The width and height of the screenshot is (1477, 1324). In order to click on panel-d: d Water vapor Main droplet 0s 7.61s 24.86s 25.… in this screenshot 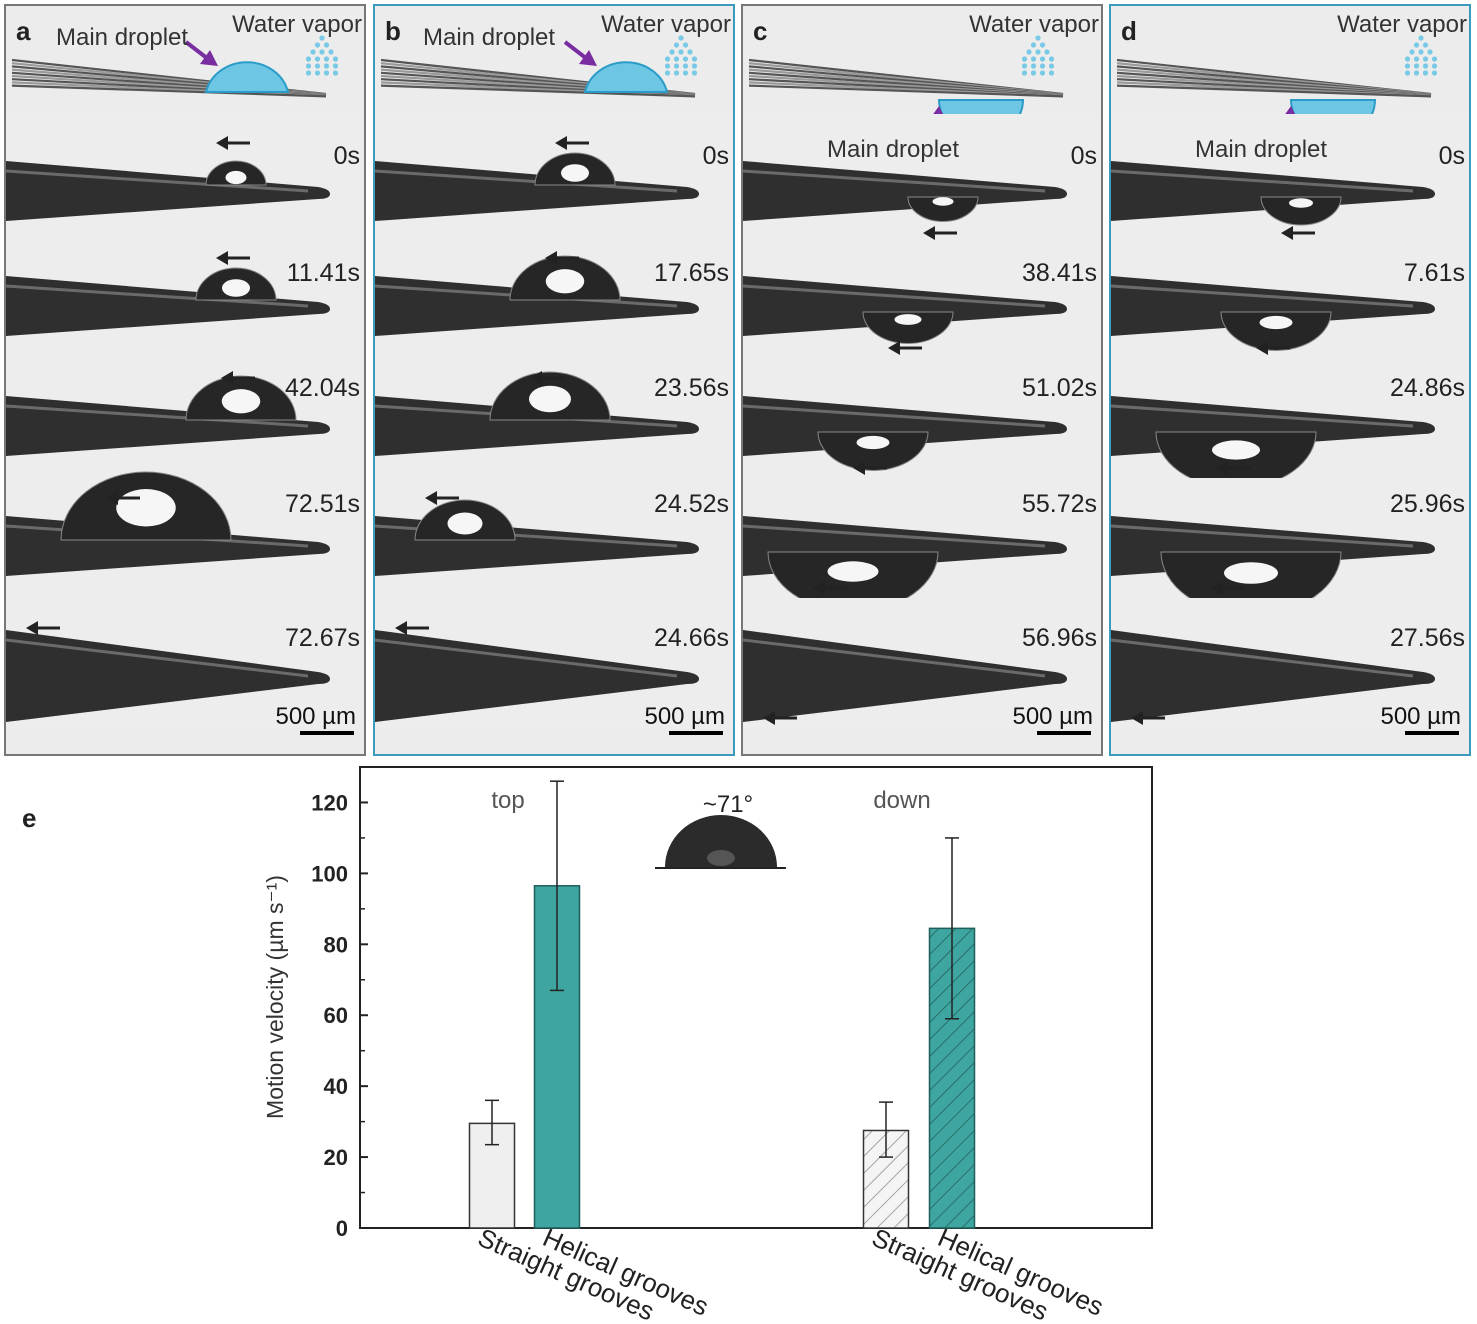, I will do `click(1290, 380)`.